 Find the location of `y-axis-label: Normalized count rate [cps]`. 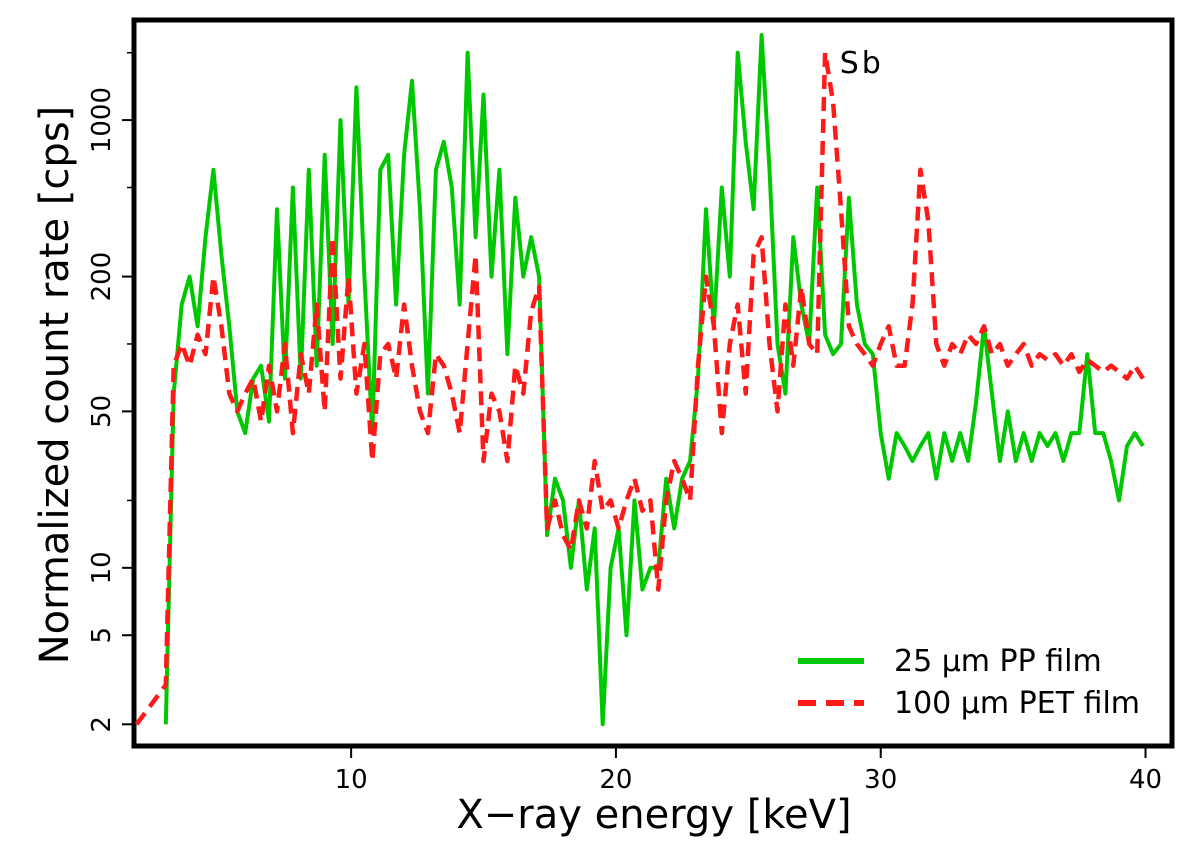

y-axis-label: Normalized count rate [cps] is located at coordinates (55, 385).